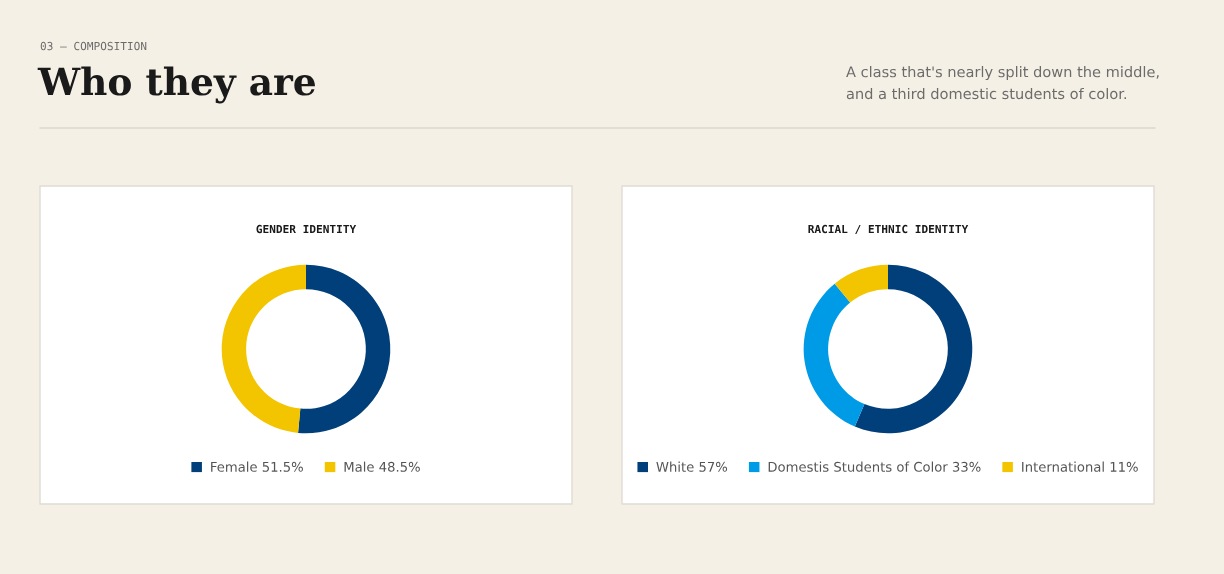 The height and width of the screenshot is (574, 1224). What do you see at coordinates (257, 466) in the screenshot?
I see `legend-label: Female 51.5%` at bounding box center [257, 466].